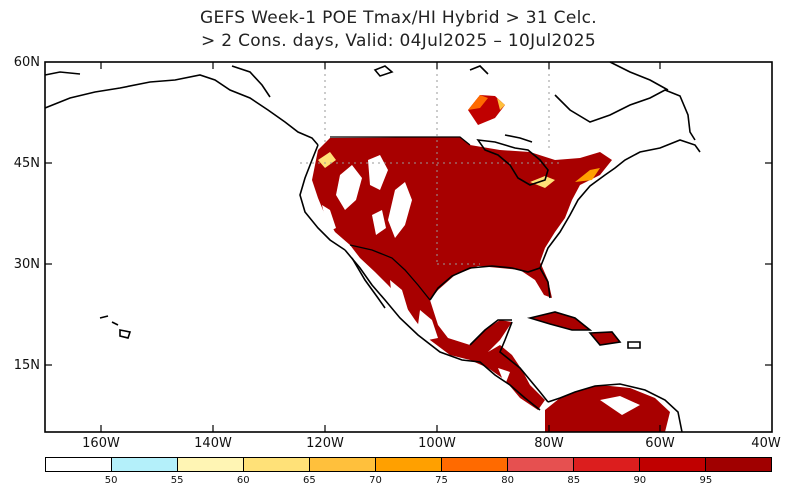  What do you see at coordinates (574, 480) in the screenshot?
I see `legend-tick-label: 85` at bounding box center [574, 480].